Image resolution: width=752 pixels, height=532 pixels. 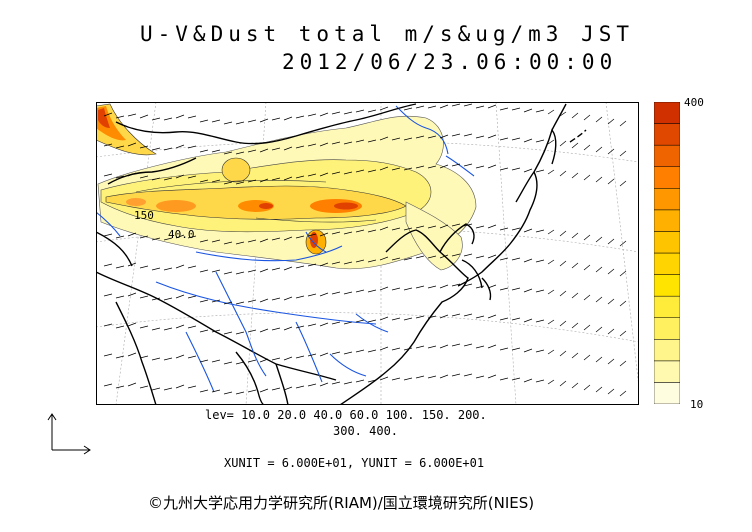 What do you see at coordinates (450, 62) in the screenshot?
I see `title-line-2-timestamp: 2012/06/23.06:00:00` at bounding box center [450, 62].